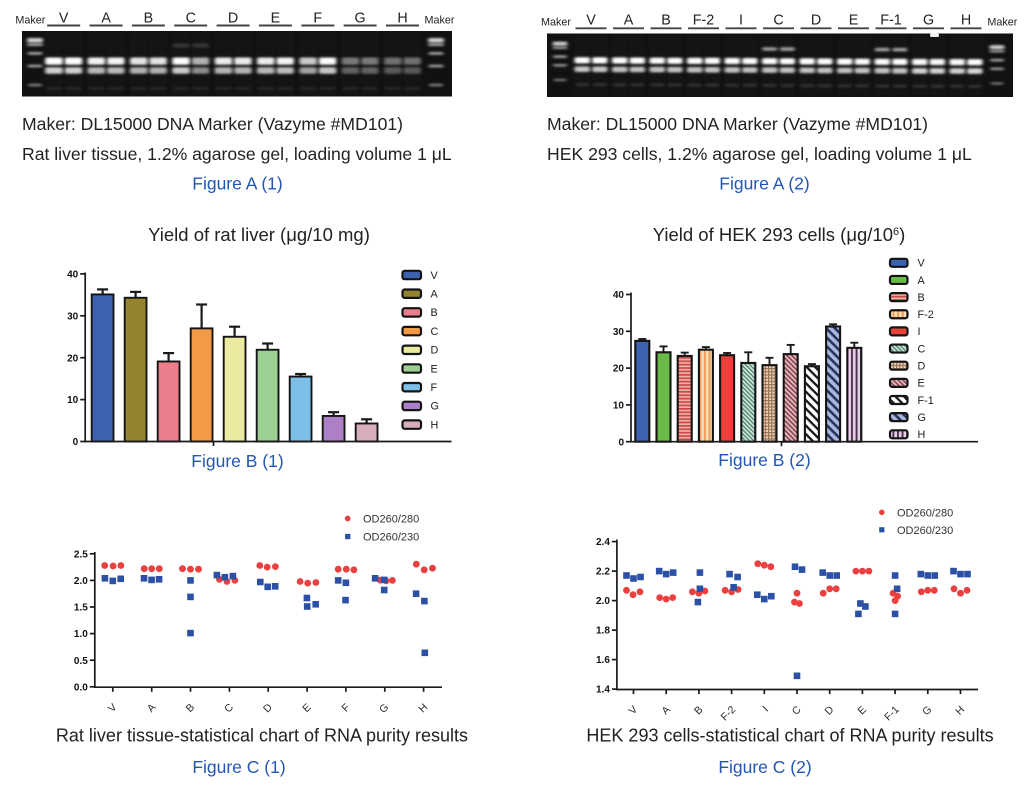 This screenshot has height=792, width=1028. I want to click on svg-text:Yield of HEK 293 cells (μg/106: Yield of HEK 293 cells (μg/106), so click(779, 234).